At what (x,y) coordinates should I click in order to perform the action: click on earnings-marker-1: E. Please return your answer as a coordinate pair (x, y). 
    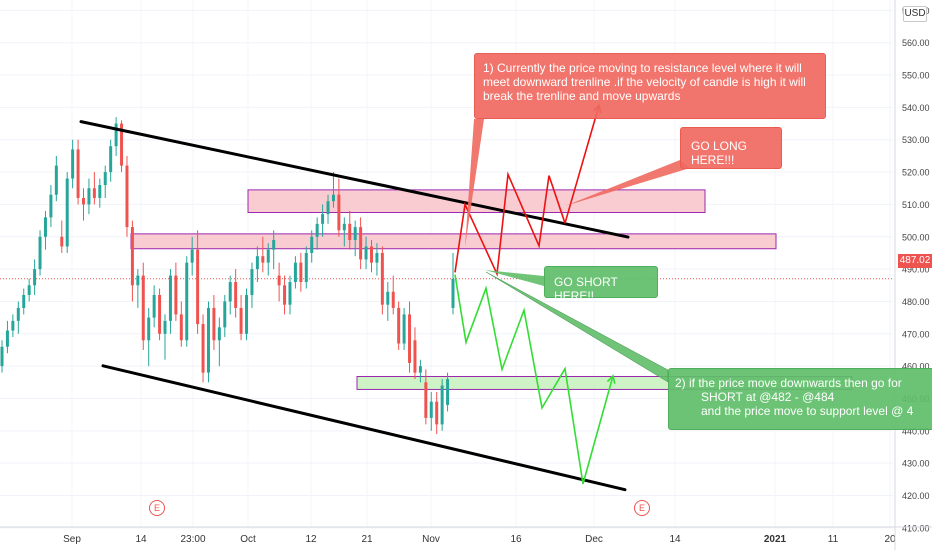
    Looking at the image, I should click on (157, 508).